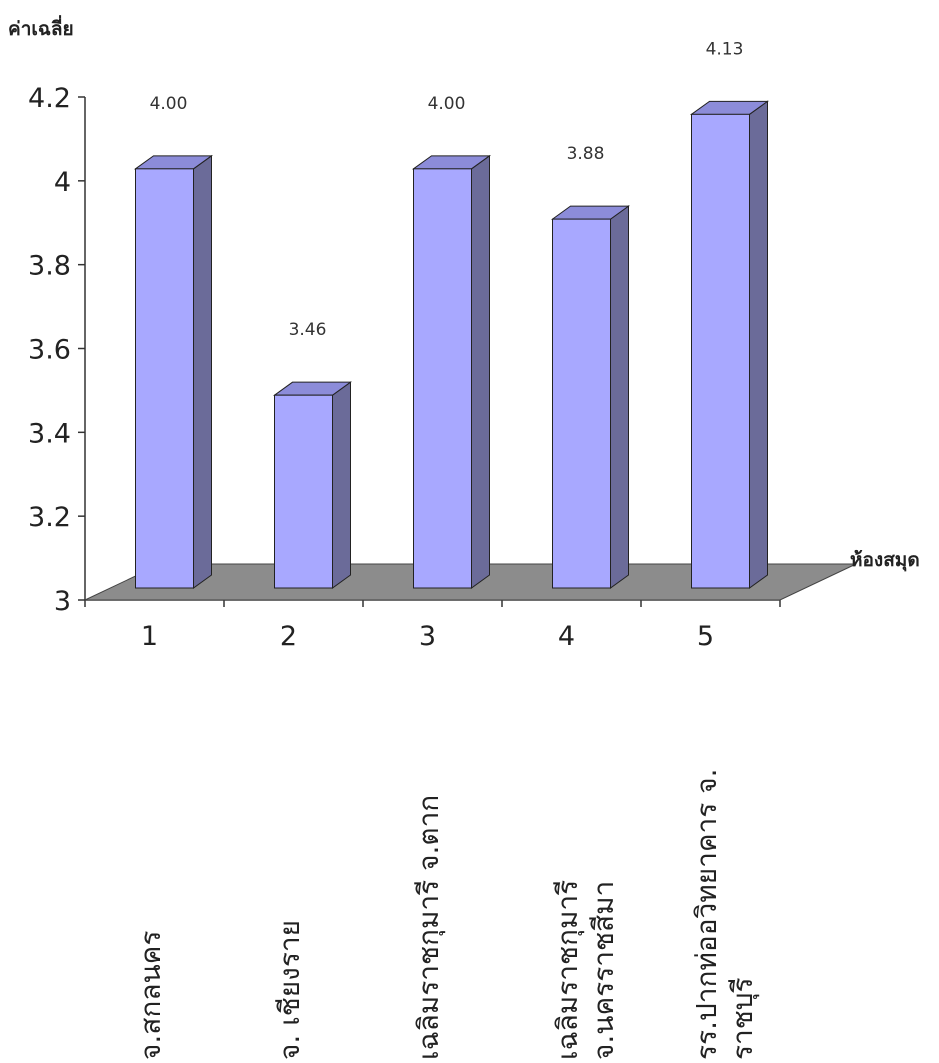  I want to click on category-name-text: รร.ปากท่ออวิทยาคาร จ. ราชบุรี, so click(724, 914).